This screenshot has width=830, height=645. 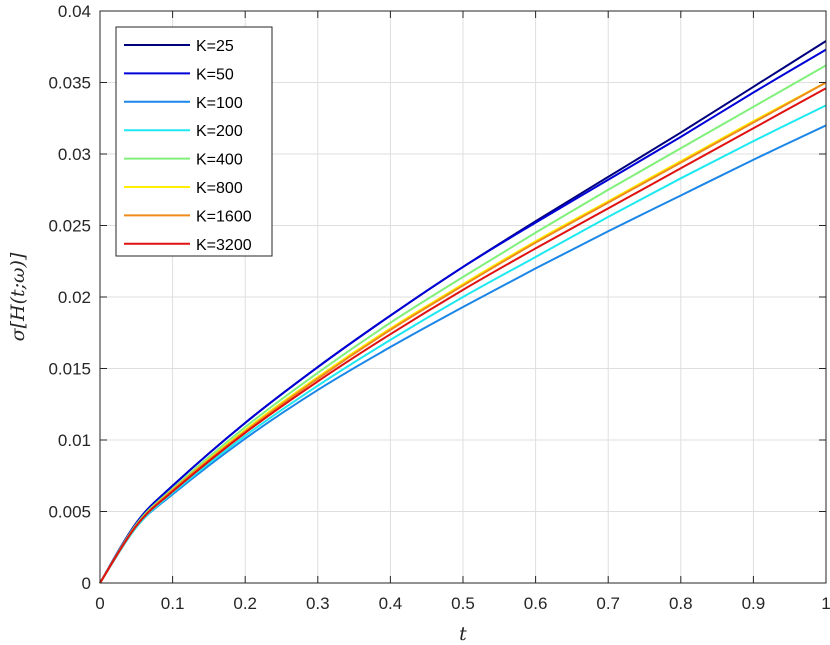 What do you see at coordinates (608, 603) in the screenshot?
I see `x-tick-label: 0.7` at bounding box center [608, 603].